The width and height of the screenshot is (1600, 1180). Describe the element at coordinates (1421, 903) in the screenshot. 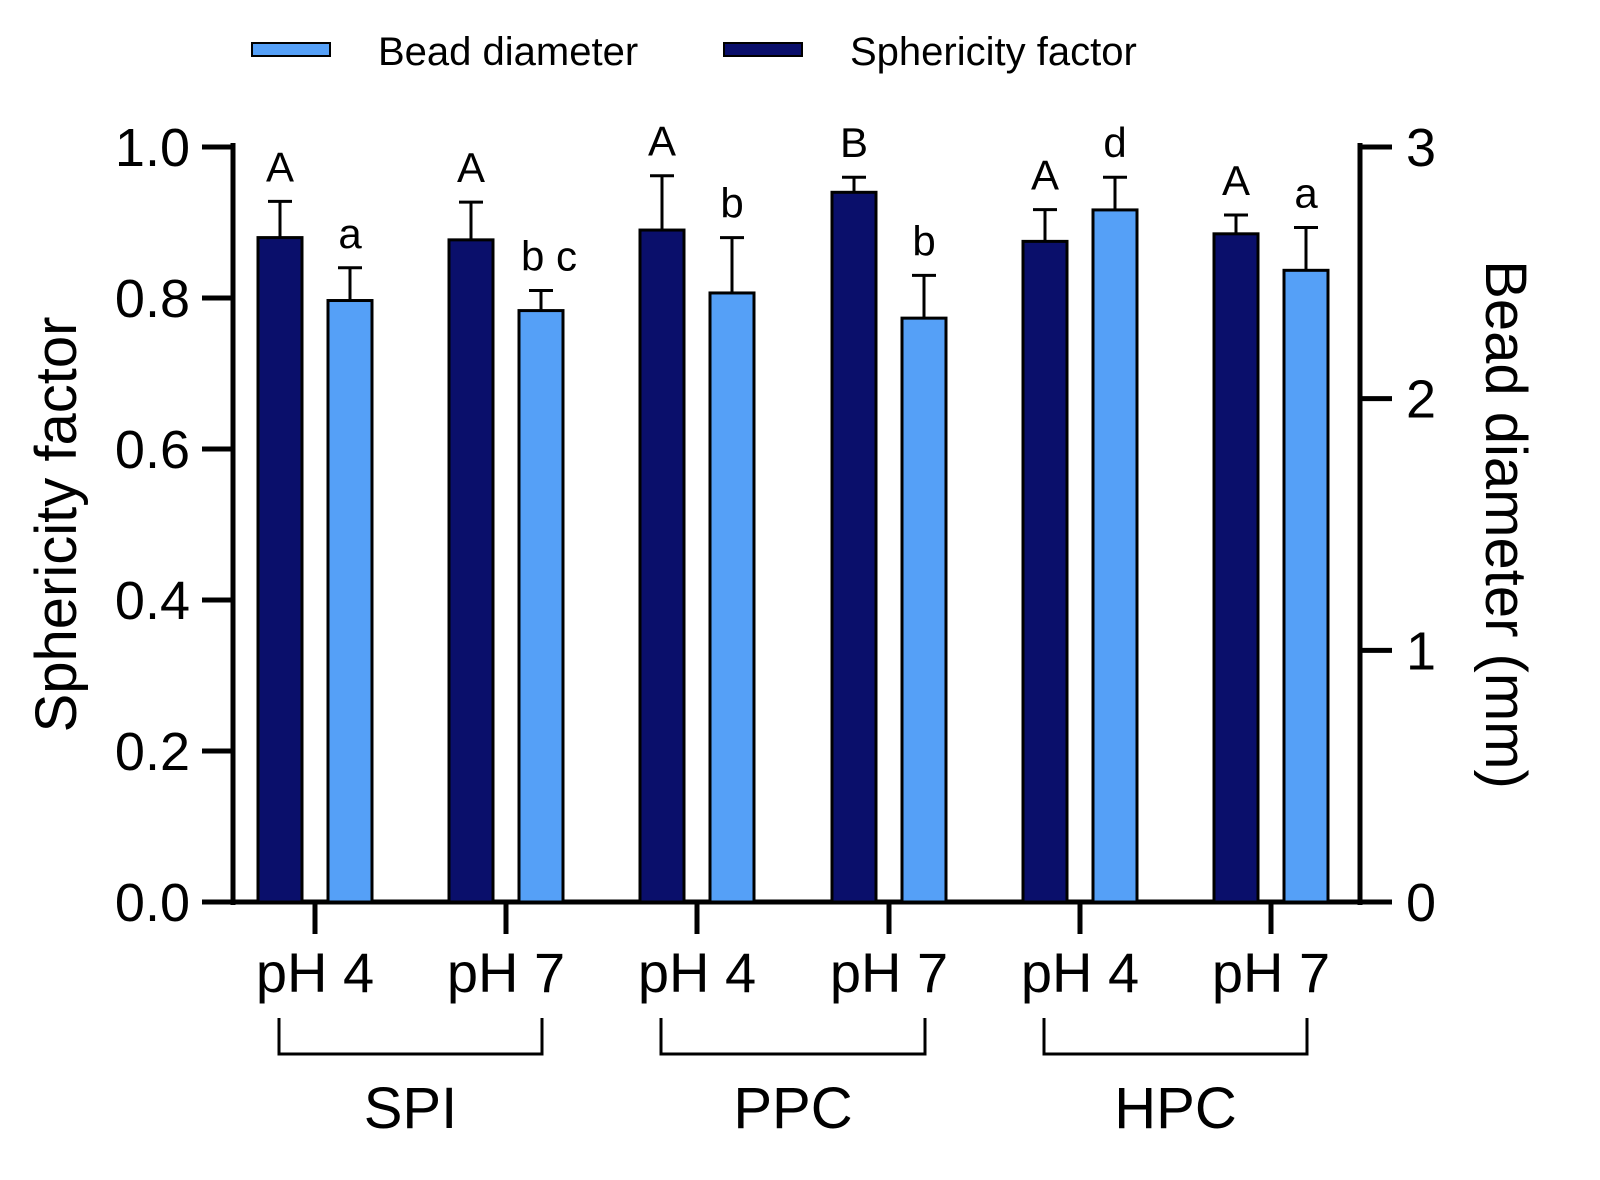

I see `y-tick-label-right: 0` at that location.